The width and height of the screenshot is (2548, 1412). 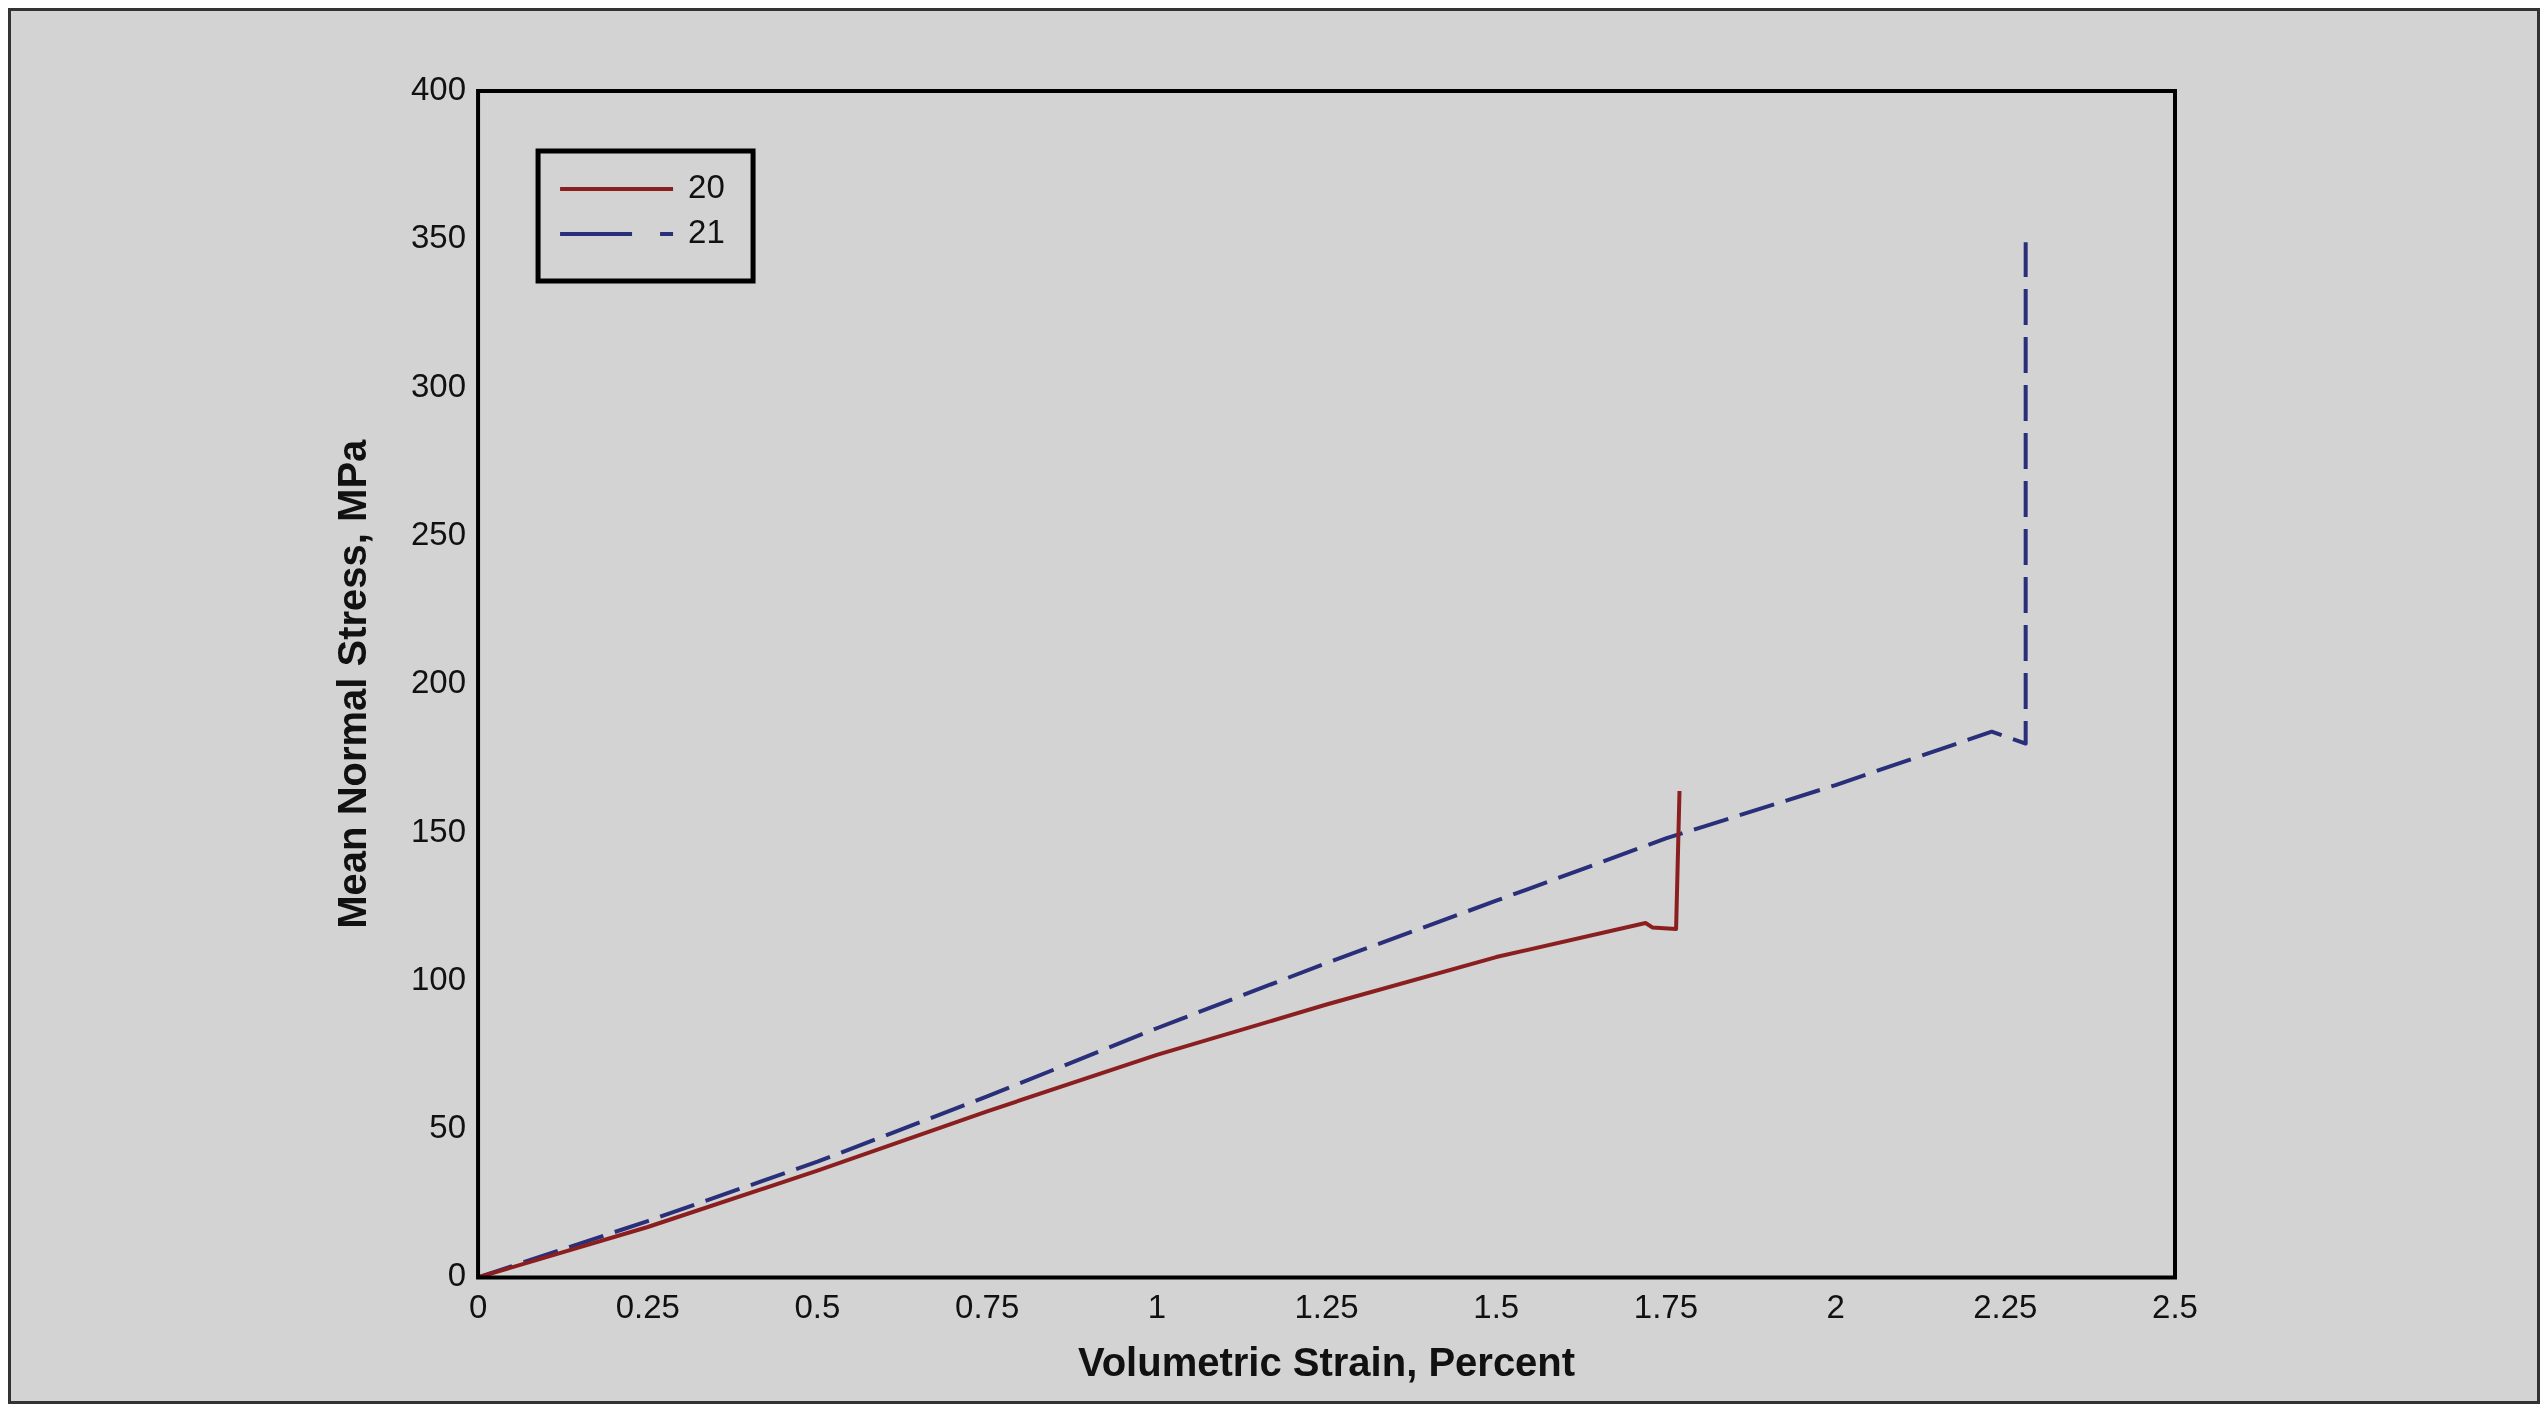 I want to click on x-tick-label: 2, so click(x=1835, y=1307).